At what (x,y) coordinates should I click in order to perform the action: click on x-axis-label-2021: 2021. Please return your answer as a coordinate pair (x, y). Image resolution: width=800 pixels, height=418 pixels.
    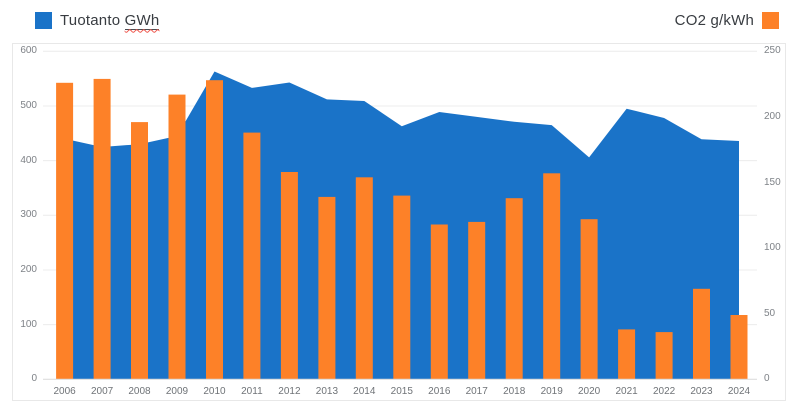
    Looking at the image, I should click on (626, 391).